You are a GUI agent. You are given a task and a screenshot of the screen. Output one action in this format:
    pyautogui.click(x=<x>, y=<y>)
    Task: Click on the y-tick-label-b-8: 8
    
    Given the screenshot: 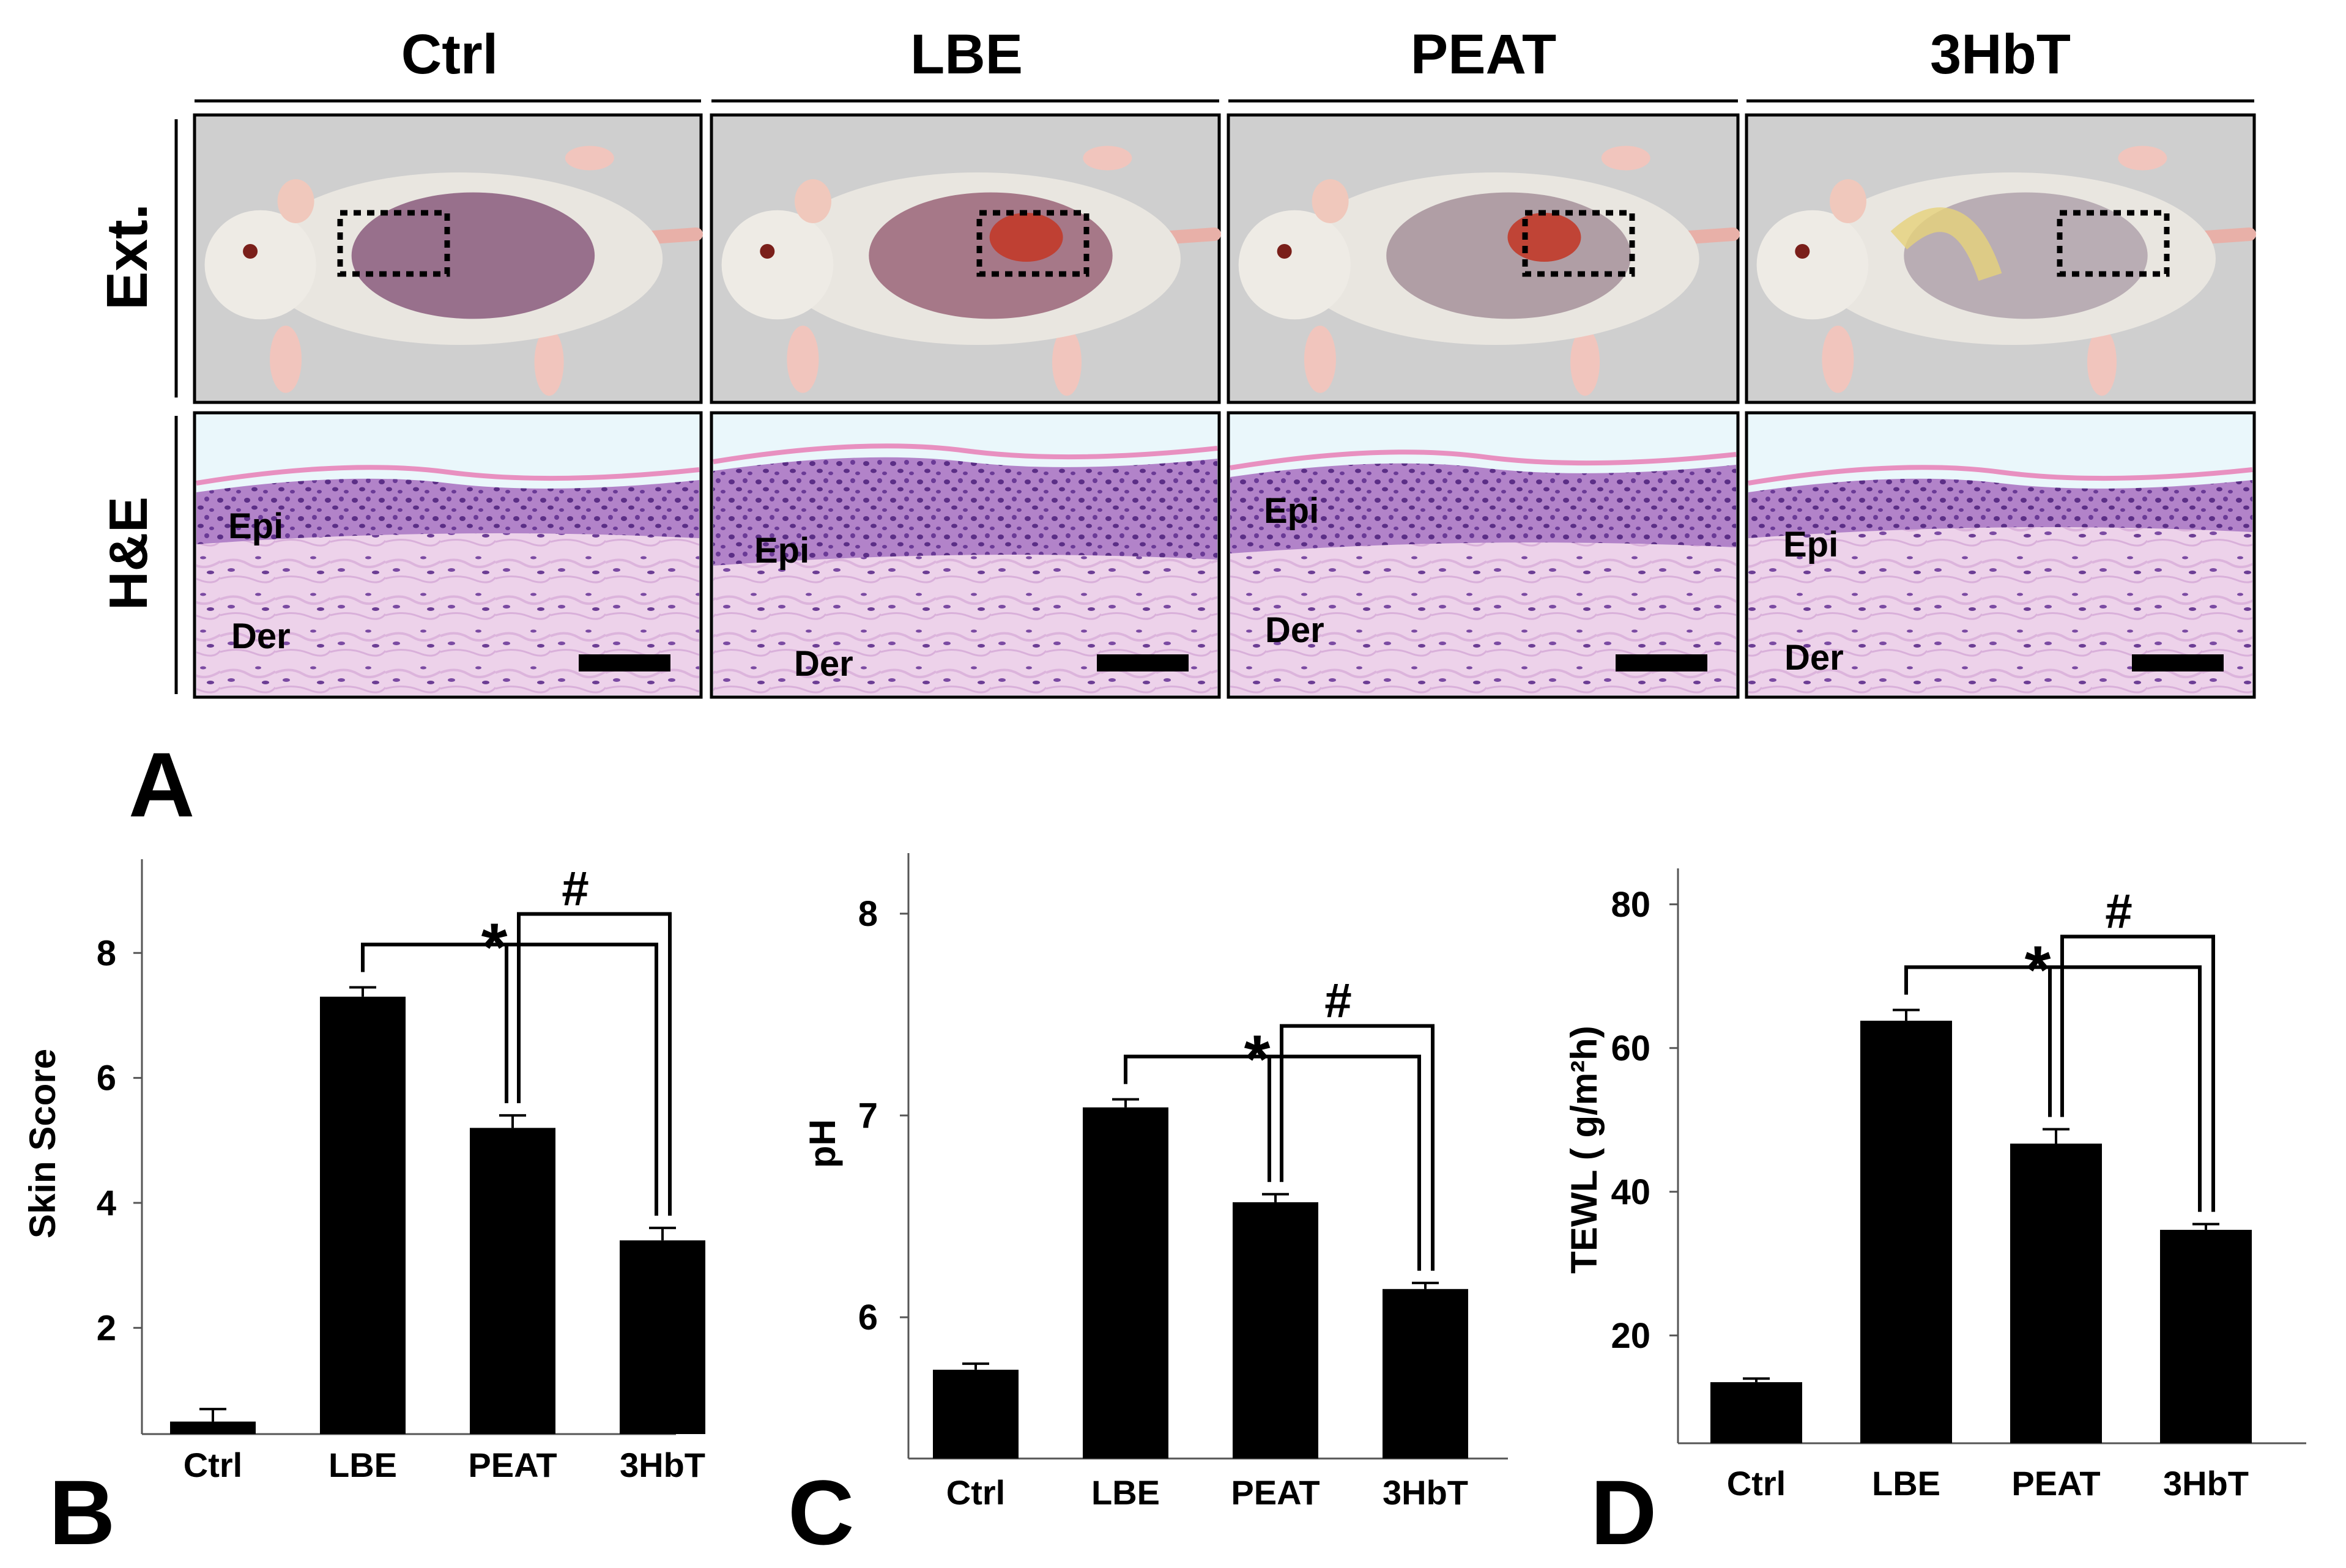 What is the action you would take?
    pyautogui.click(x=106, y=953)
    